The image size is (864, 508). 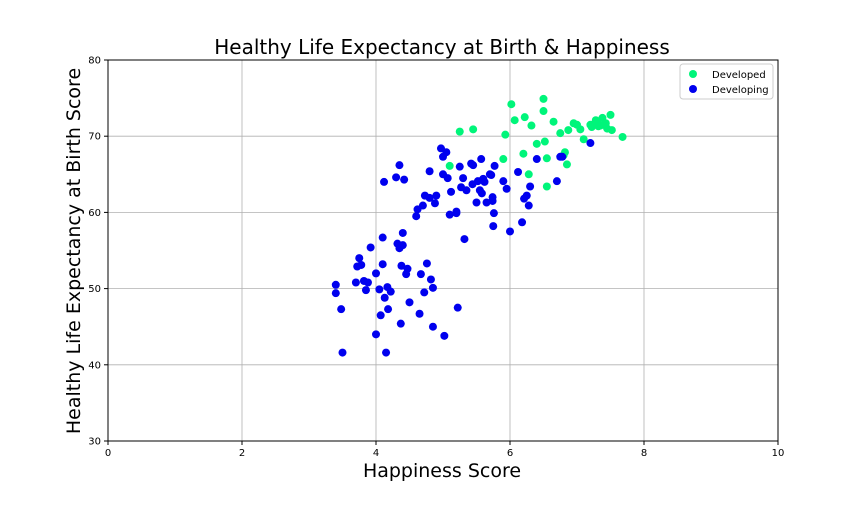 I want to click on x-tick-label: 6, so click(x=510, y=453).